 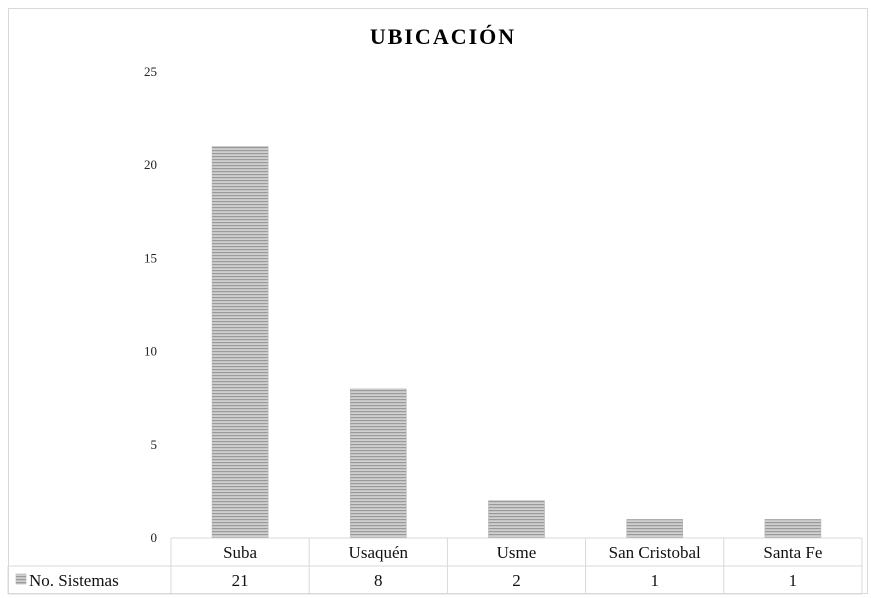 What do you see at coordinates (21, 579) in the screenshot?
I see `legend-swatch` at bounding box center [21, 579].